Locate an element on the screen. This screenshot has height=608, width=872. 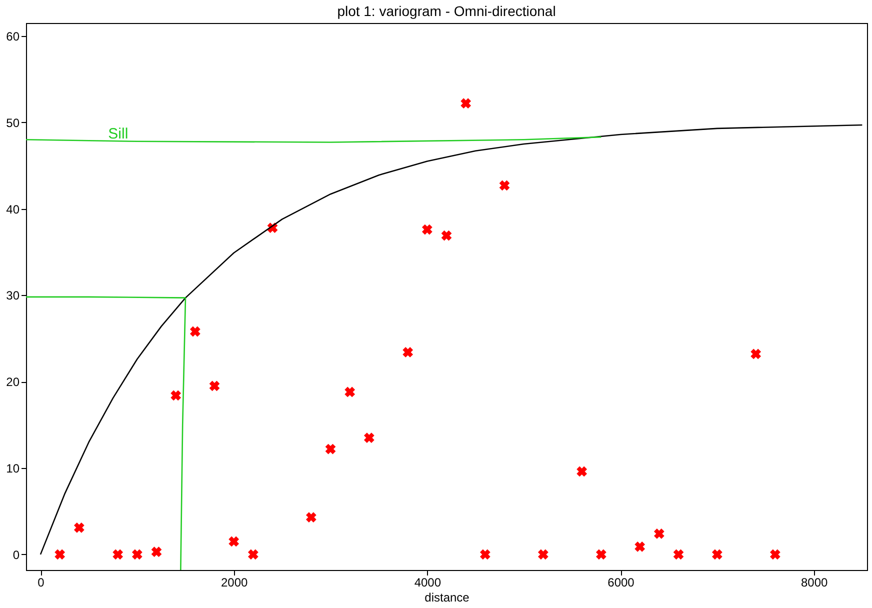
annotation: Sill is located at coordinates (118, 133).